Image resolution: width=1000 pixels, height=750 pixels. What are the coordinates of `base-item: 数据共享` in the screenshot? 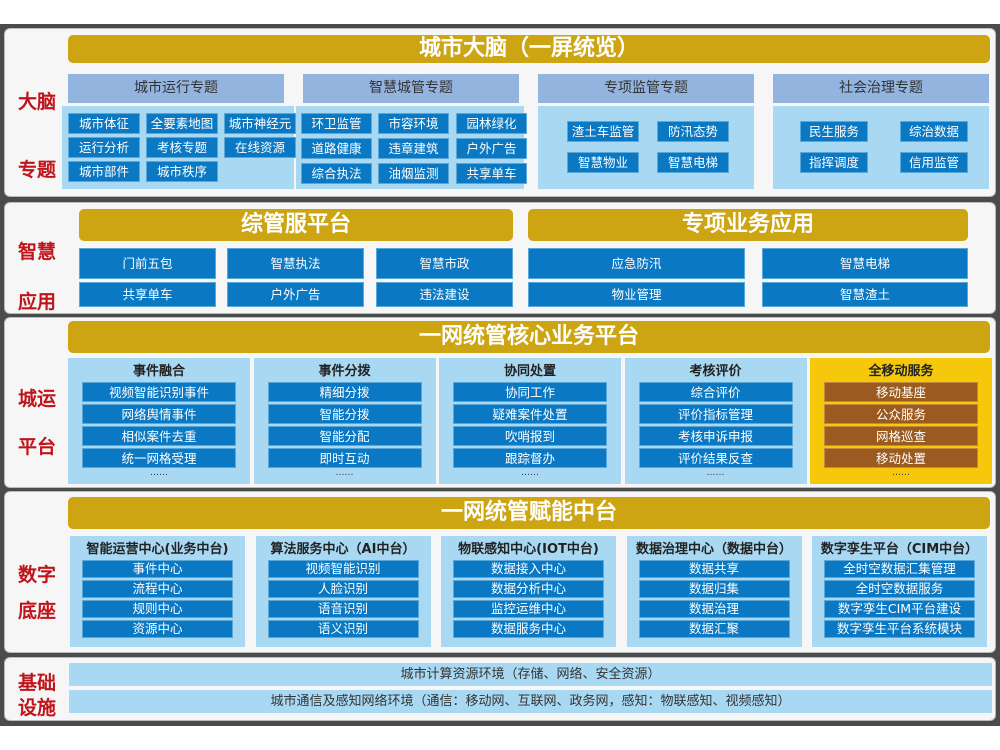 It's located at (714, 569).